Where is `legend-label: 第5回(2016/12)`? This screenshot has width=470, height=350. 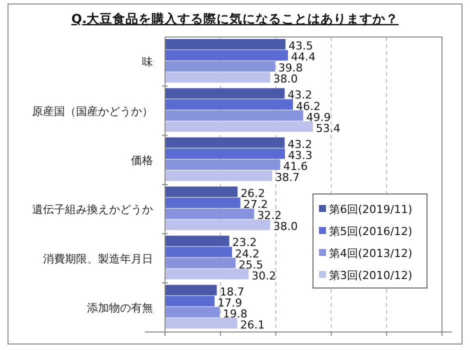 legend-label: 第5回(2016/12) is located at coordinates (370, 231).